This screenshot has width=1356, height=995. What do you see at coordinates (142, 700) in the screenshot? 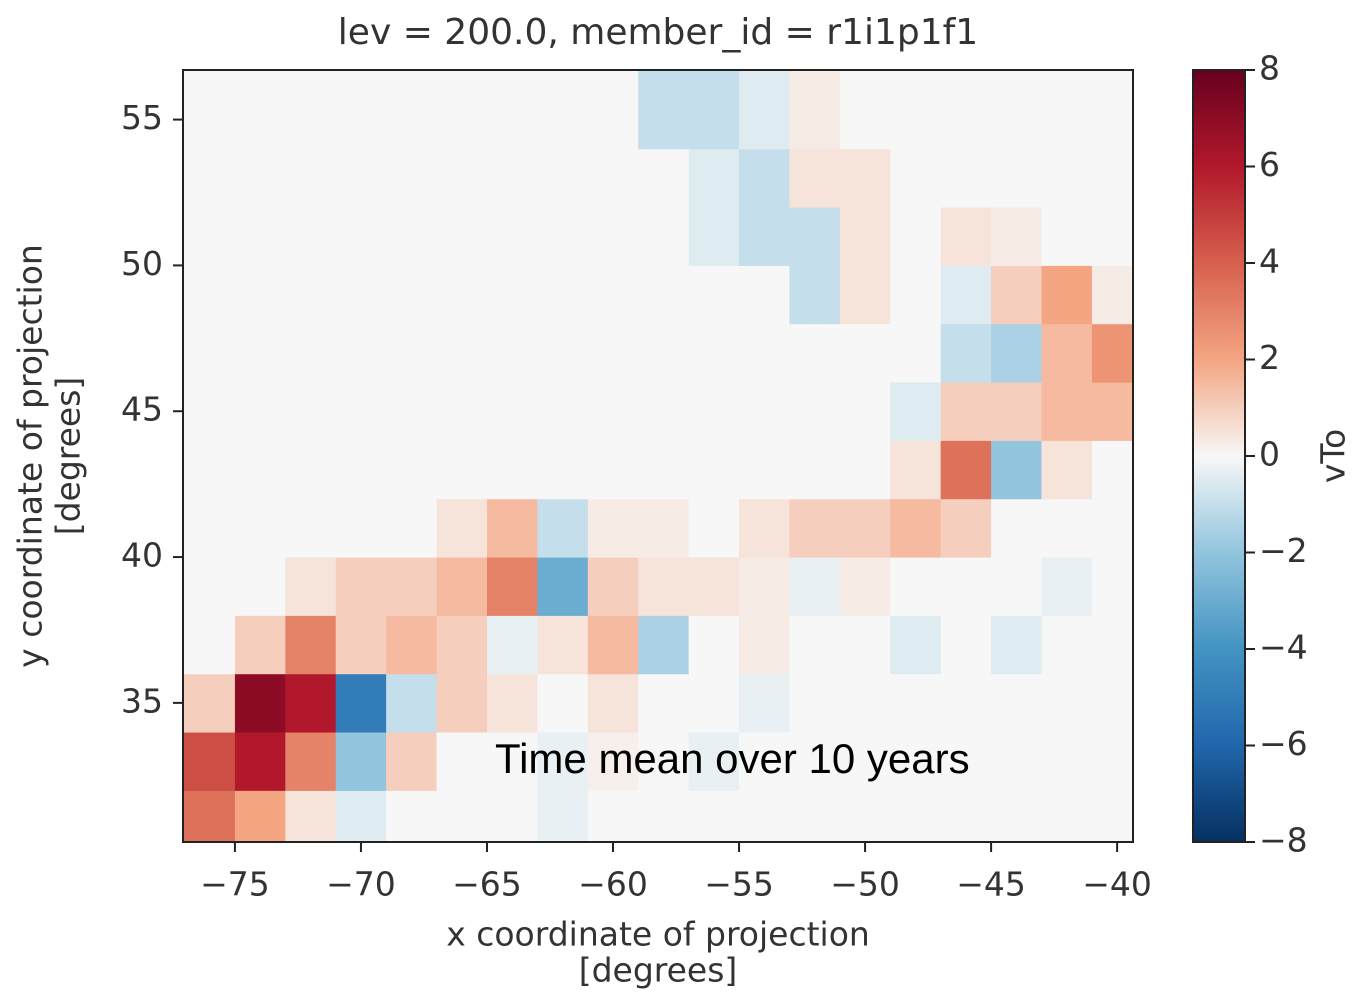
I see `y-tick-label: 35` at bounding box center [142, 700].